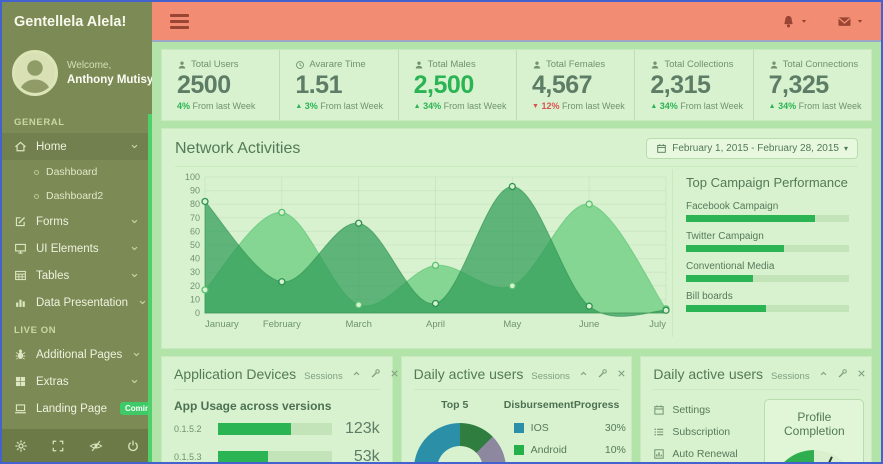 The width and height of the screenshot is (883, 464). Describe the element at coordinates (96, 445) in the screenshot. I see `eye-slash-button` at that location.